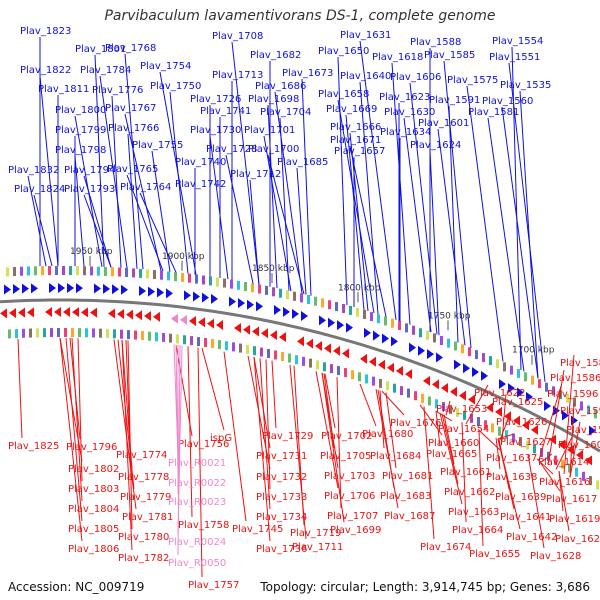  Describe the element at coordinates (237, 75) in the screenshot. I see `forward-gene-label: Plav_1713` at that location.